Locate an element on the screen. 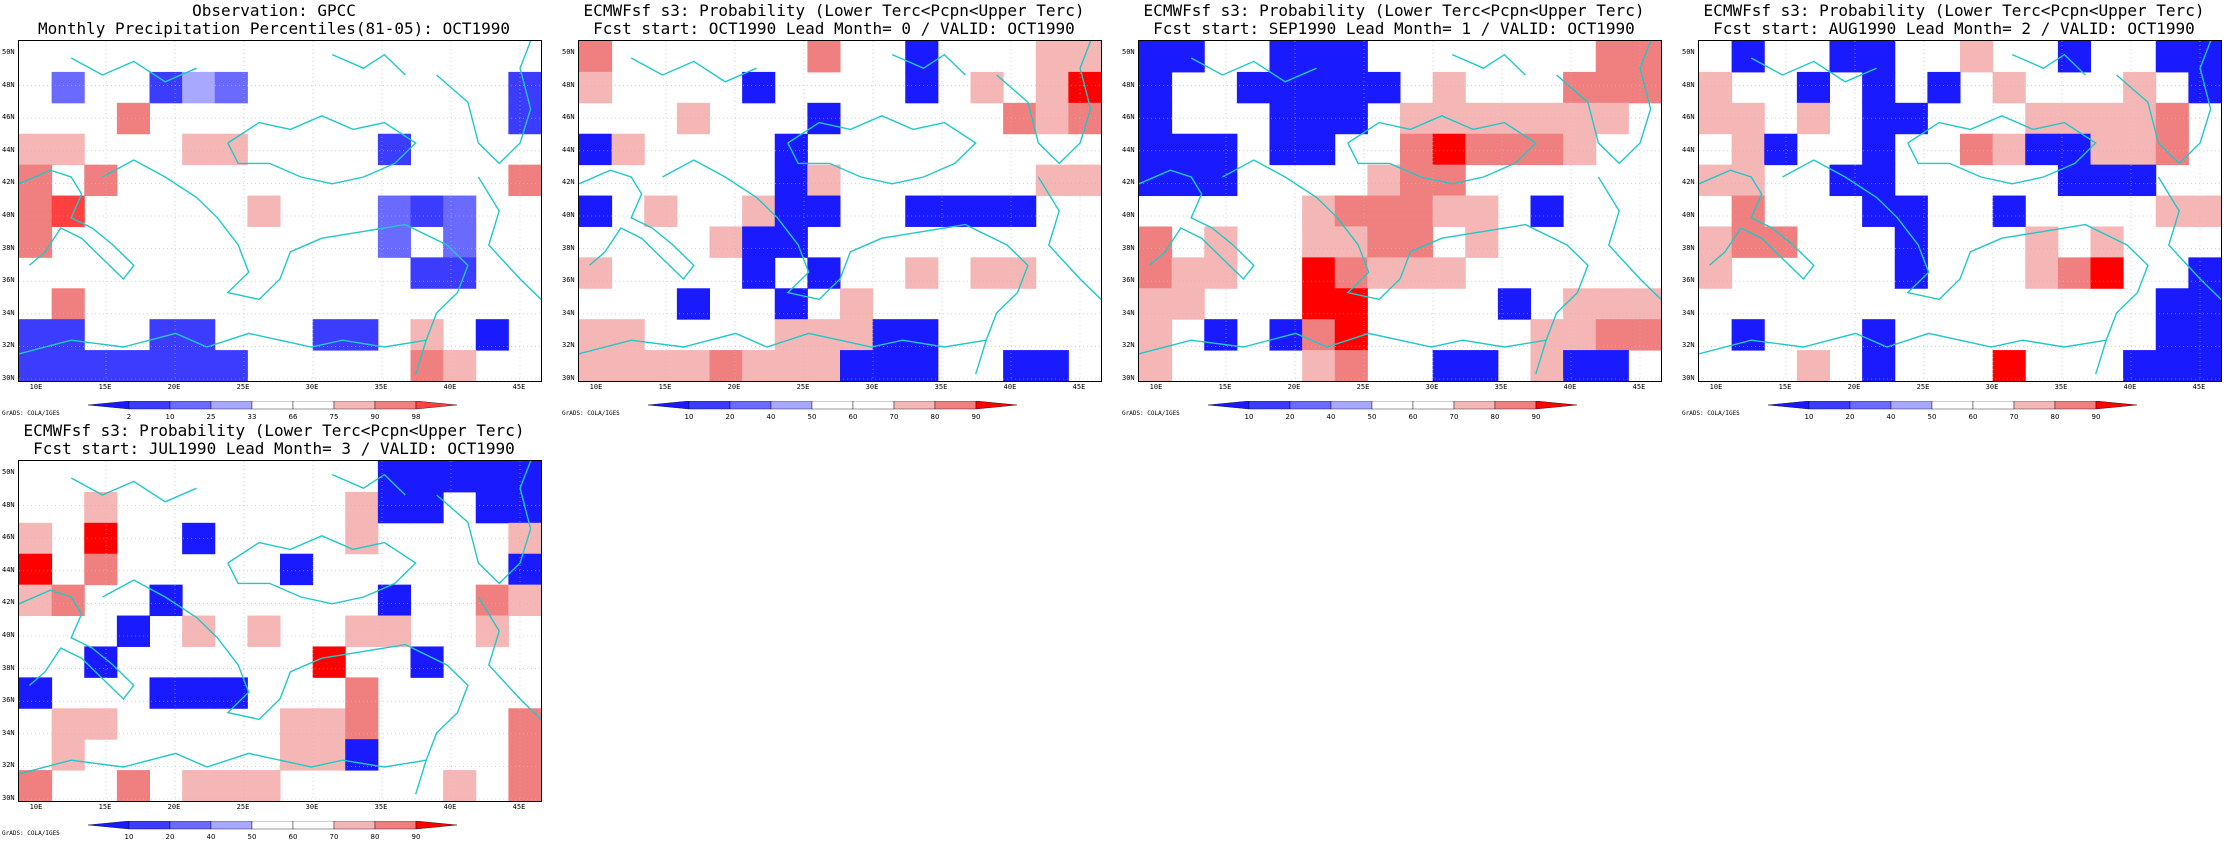 The image size is (2240, 843). lat-tick-label: 50N is located at coordinates (8, 472).